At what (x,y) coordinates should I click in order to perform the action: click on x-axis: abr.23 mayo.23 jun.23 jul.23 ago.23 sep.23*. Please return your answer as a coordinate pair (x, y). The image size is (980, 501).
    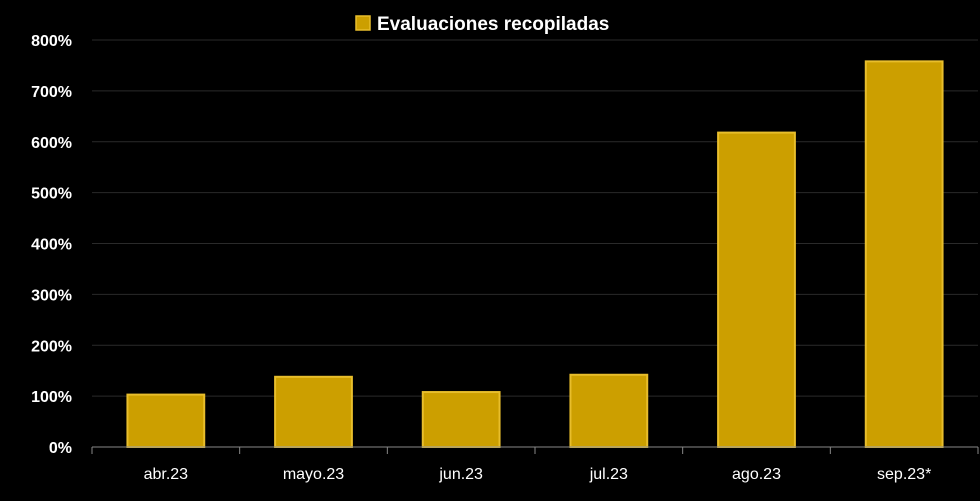
    Looking at the image, I should click on (535, 464).